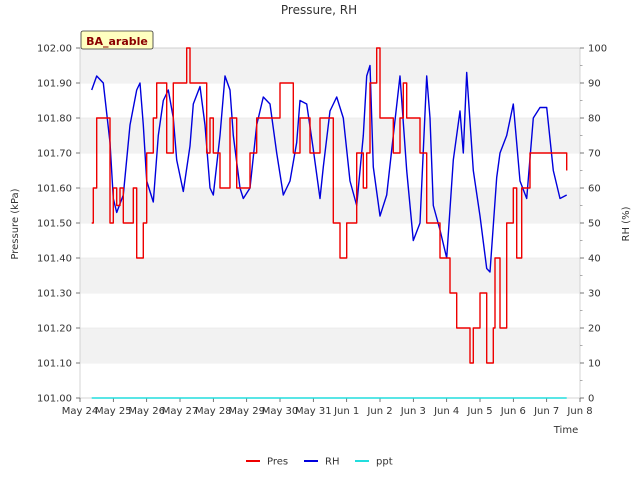 This screenshot has width=640, height=480. Describe the element at coordinates (479, 411) in the screenshot. I see `x-tick-label: Jun 5` at that location.